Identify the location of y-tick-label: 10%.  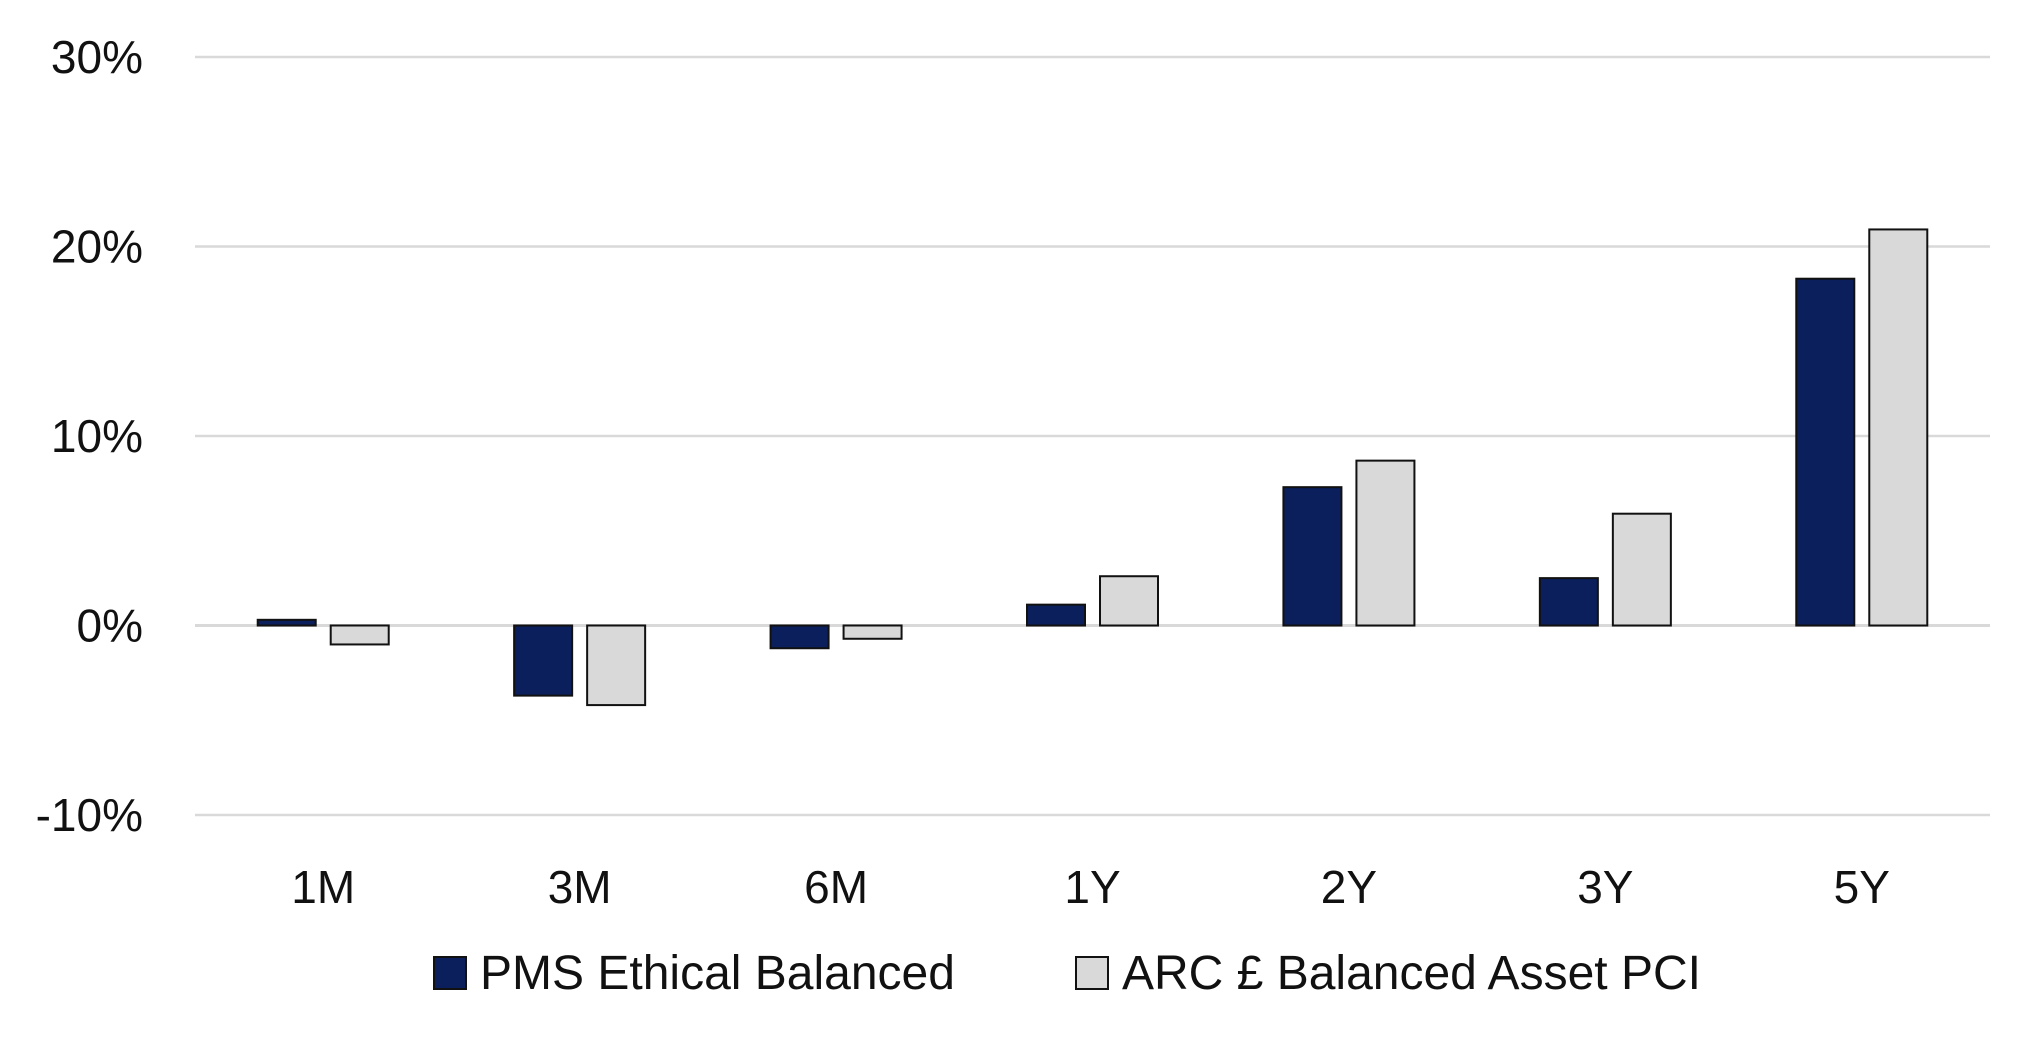
(97, 436).